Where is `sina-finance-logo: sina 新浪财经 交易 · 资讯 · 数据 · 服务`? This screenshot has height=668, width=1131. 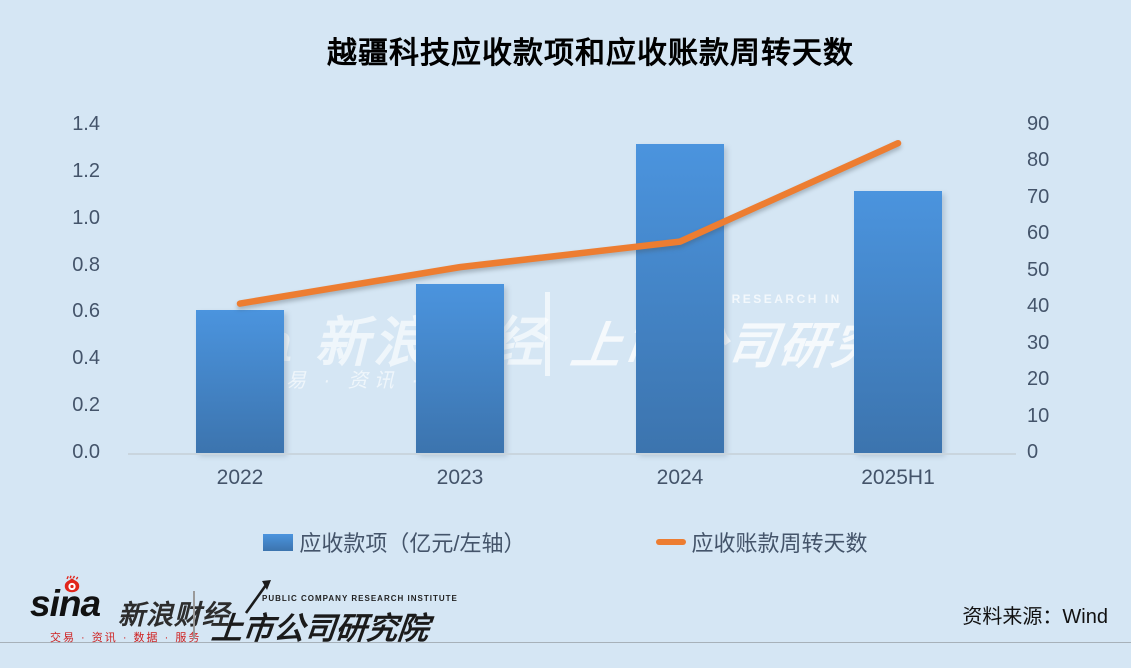
sina-finance-logo: sina 新浪财经 交易 · 资讯 · 数据 · 服务 is located at coordinates (129, 609).